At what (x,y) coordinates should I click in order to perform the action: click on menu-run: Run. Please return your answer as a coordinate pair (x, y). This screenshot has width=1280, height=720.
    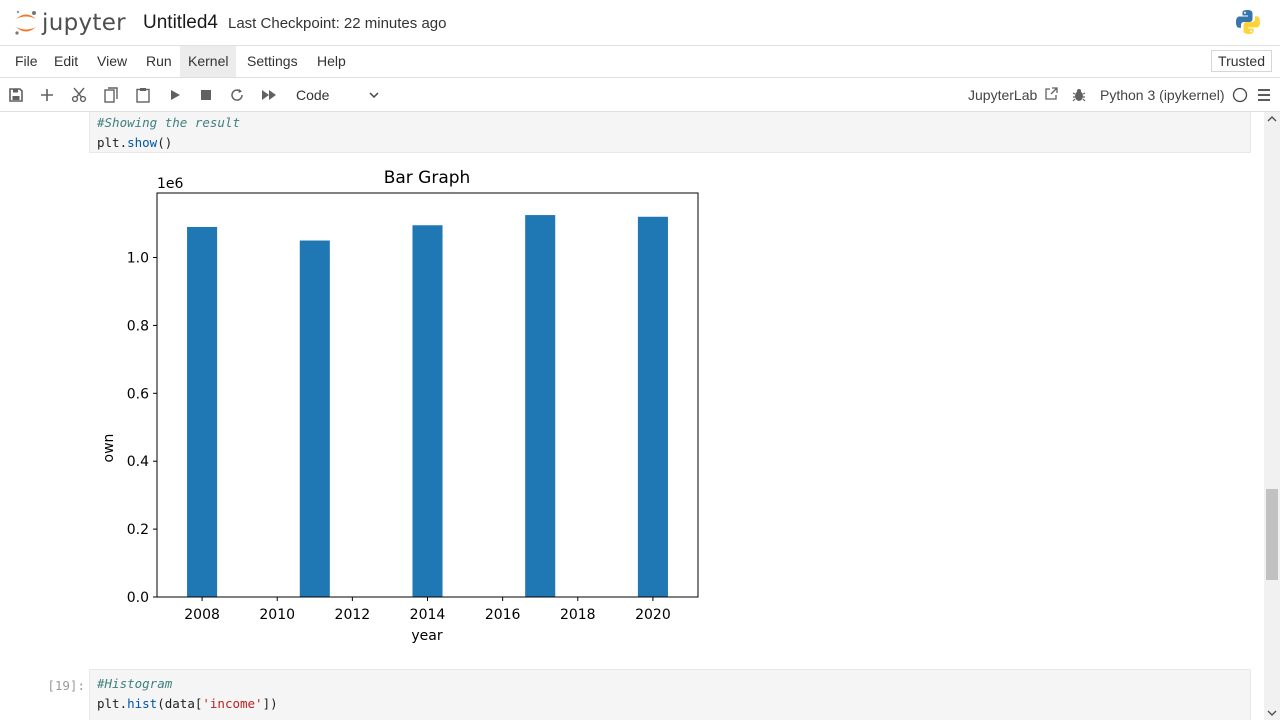
    Looking at the image, I should click on (159, 61).